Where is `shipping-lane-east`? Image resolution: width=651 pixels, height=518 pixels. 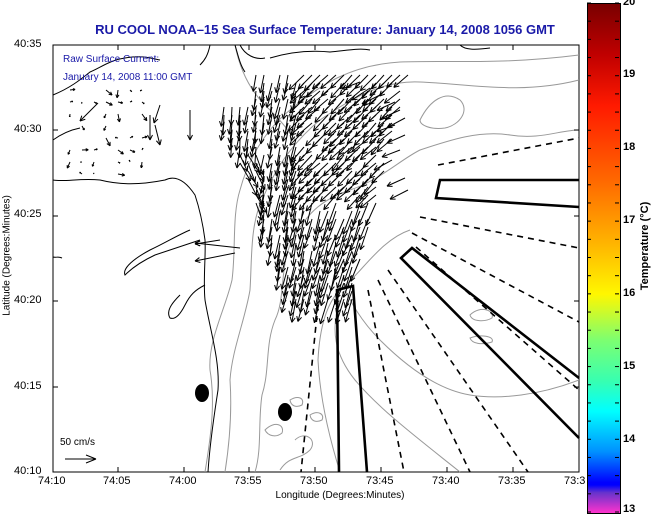
shipping-lane-east is located at coordinates (507, 193).